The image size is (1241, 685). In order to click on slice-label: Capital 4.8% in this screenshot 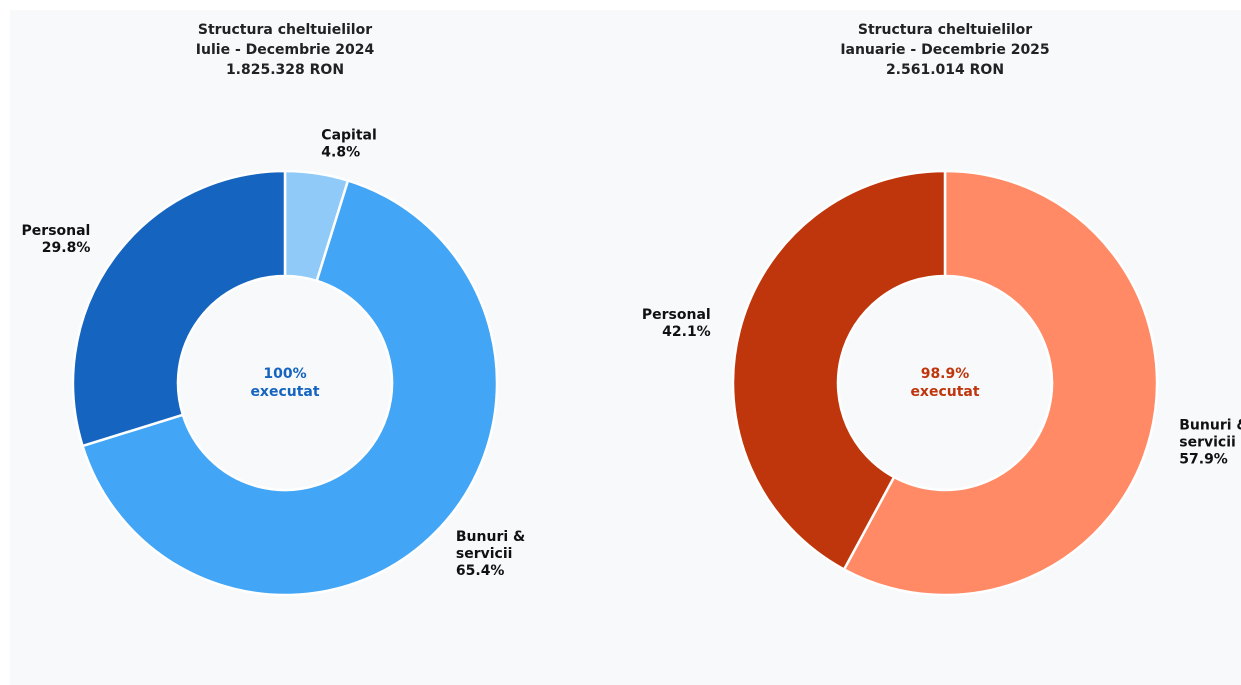, I will do `click(348, 144)`.